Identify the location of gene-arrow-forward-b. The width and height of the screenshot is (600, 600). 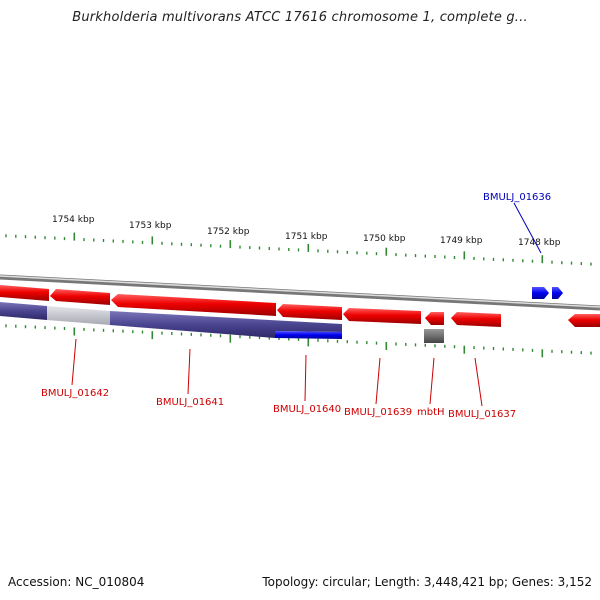
(557, 293).